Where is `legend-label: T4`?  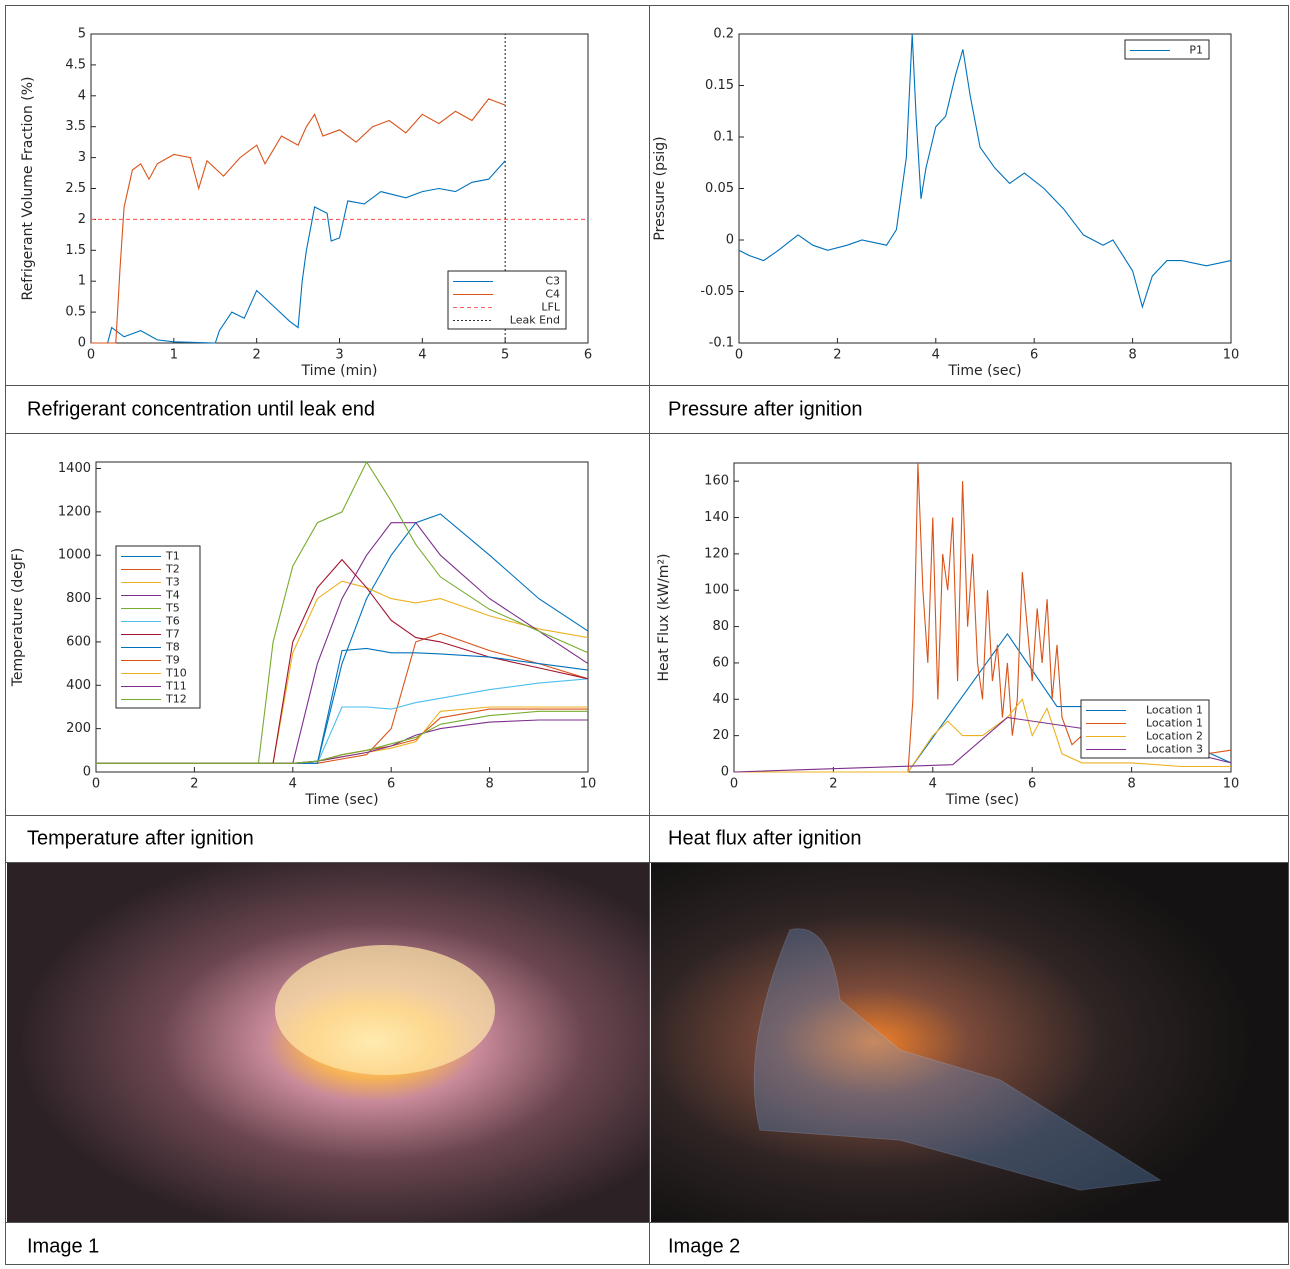
legend-label: T4 is located at coordinates (172, 595).